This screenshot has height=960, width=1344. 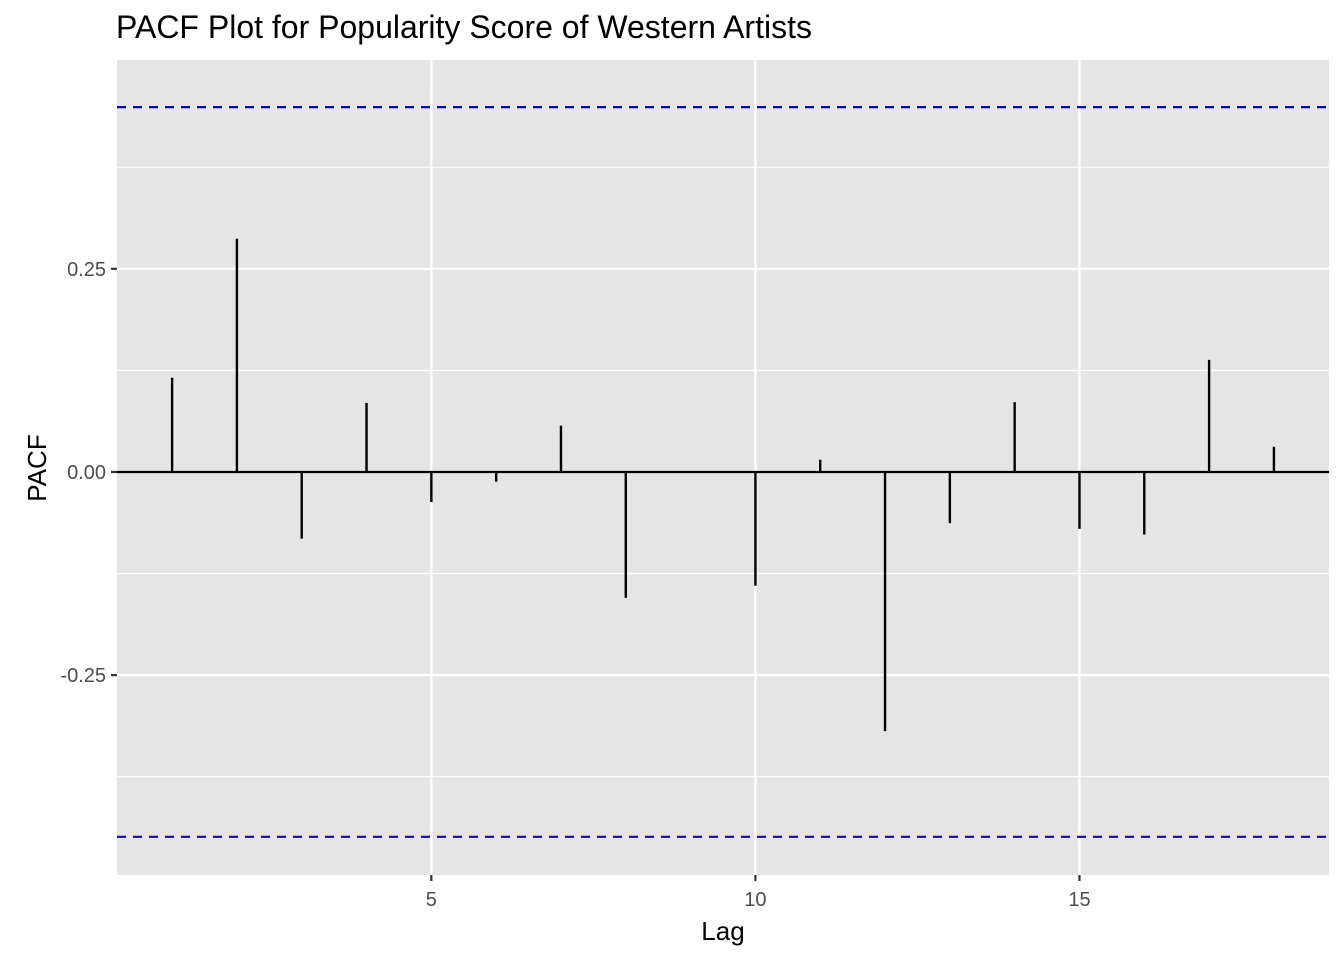 I want to click on x-tick-label: 15, so click(x=1079, y=900).